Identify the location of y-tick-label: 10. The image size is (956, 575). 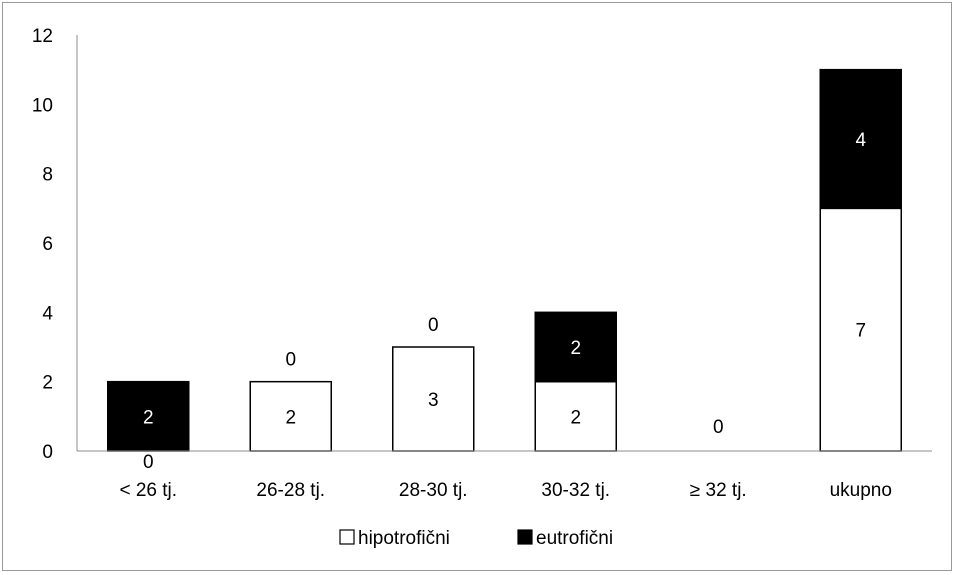
(42, 105).